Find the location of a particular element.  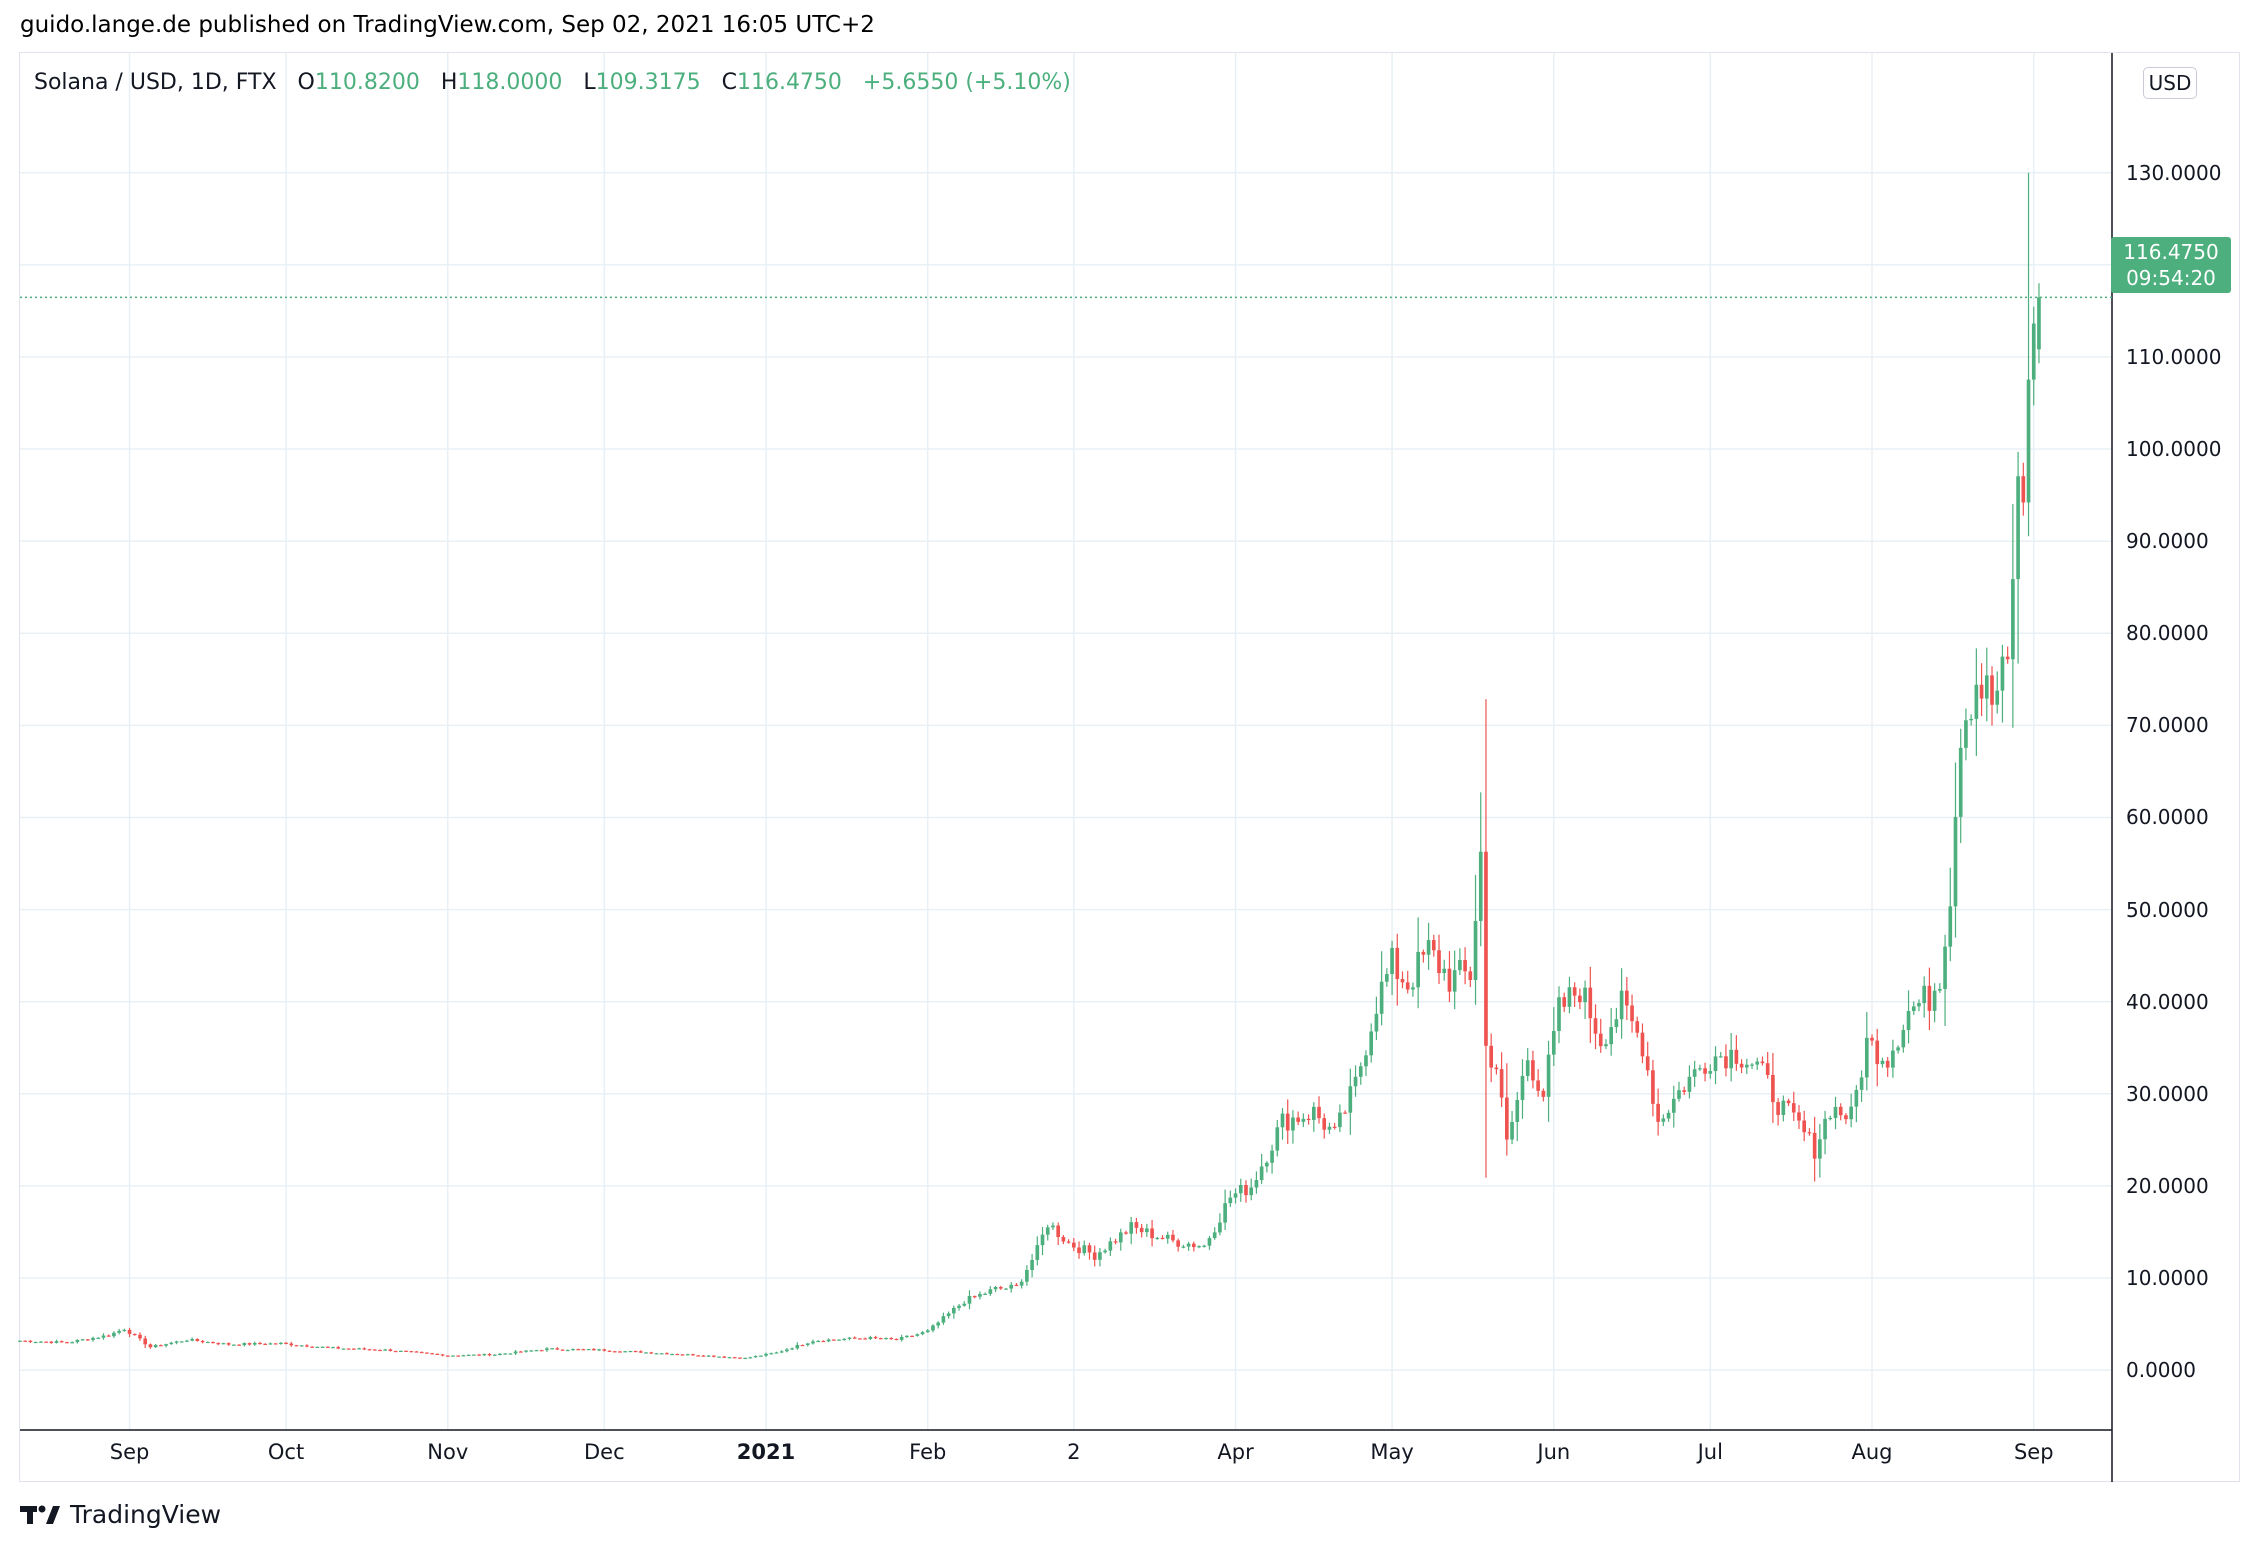

tradingview-logo: TradingView is located at coordinates (120, 1514).